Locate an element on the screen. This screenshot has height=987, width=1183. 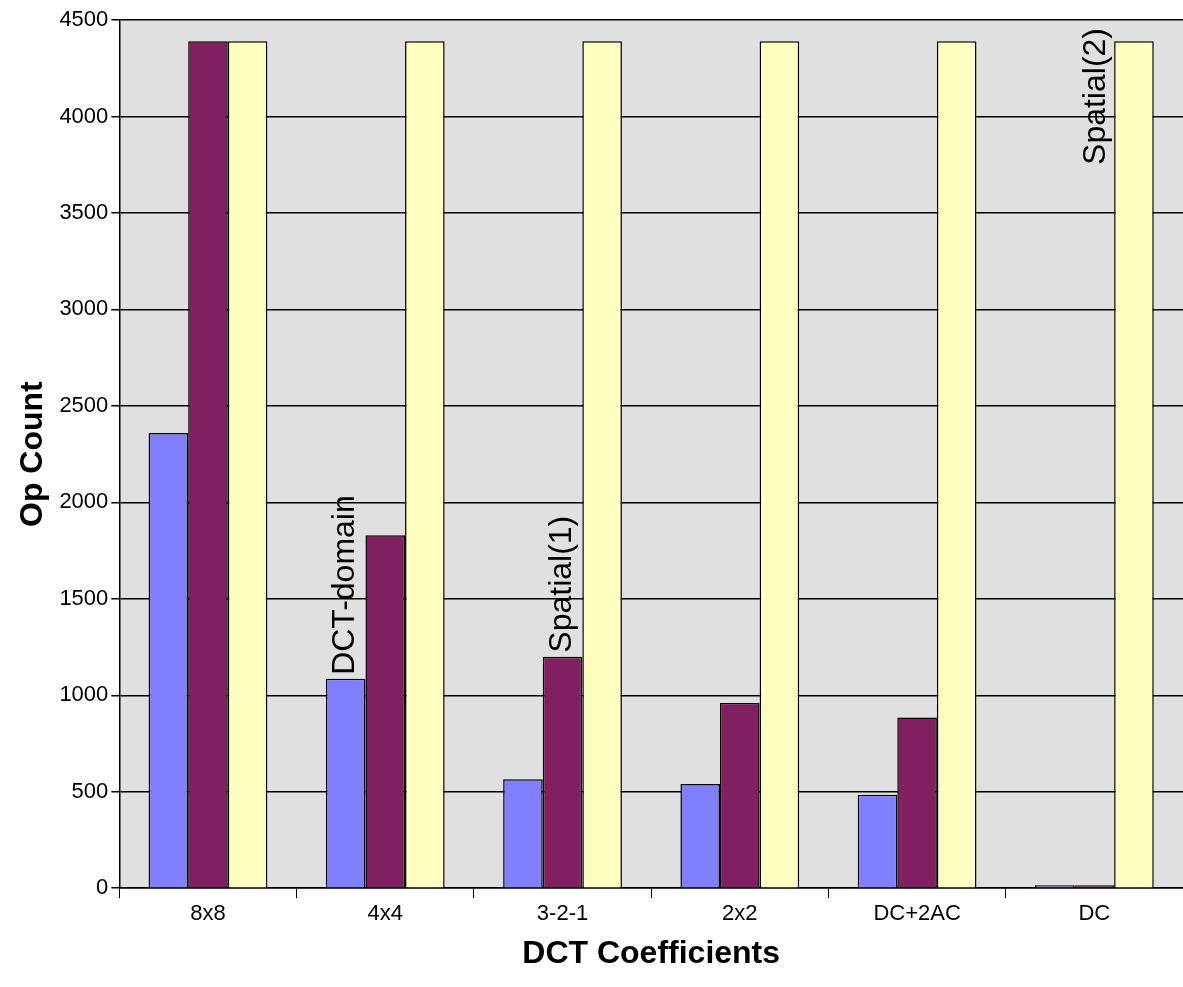
x-tick-label: 4x4 is located at coordinates (385, 913).